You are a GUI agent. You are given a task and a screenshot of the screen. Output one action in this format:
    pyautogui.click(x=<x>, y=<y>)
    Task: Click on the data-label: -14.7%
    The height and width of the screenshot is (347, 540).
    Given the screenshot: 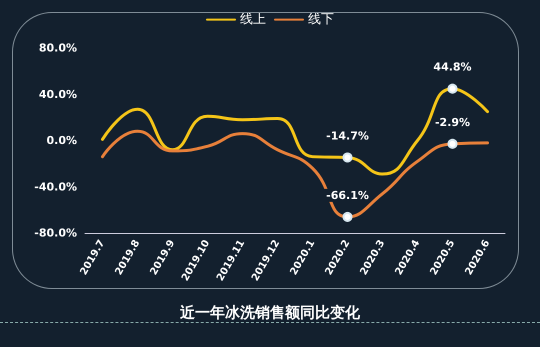 What is the action you would take?
    pyautogui.click(x=347, y=135)
    